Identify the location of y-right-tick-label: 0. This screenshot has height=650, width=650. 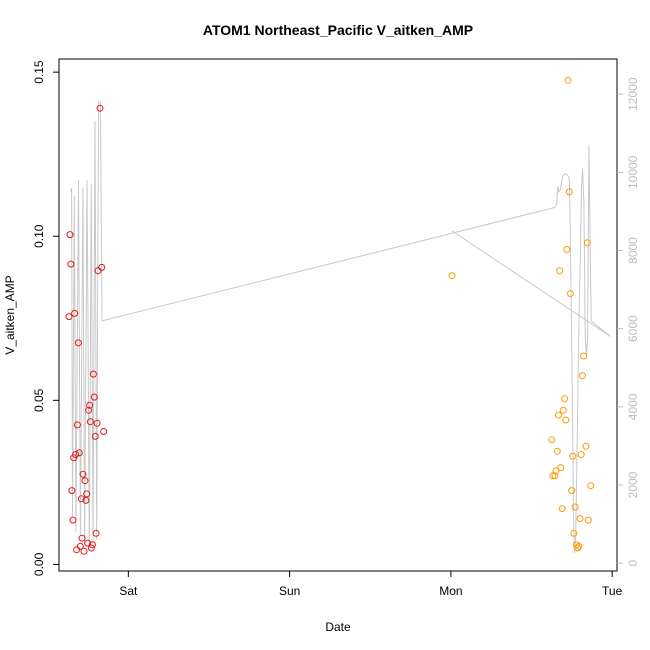
(633, 563).